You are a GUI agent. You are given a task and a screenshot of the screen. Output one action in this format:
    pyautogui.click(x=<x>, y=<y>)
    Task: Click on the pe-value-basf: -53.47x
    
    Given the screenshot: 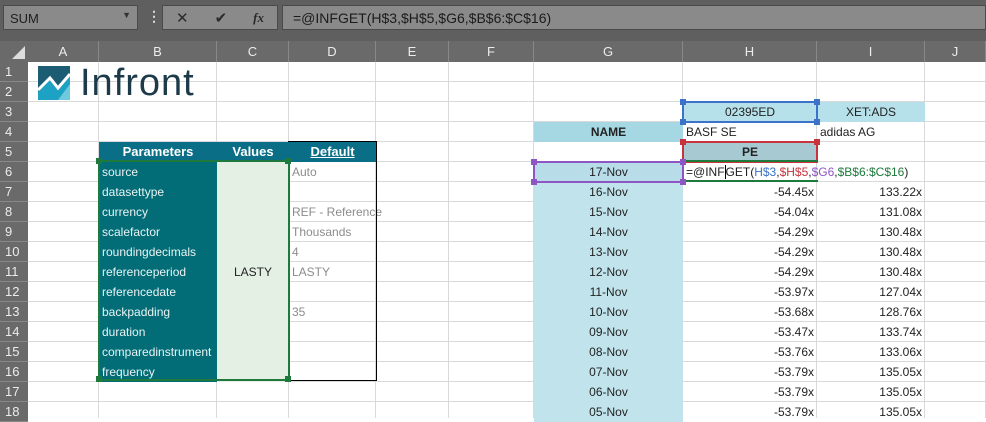 What is the action you would take?
    pyautogui.click(x=793, y=332)
    